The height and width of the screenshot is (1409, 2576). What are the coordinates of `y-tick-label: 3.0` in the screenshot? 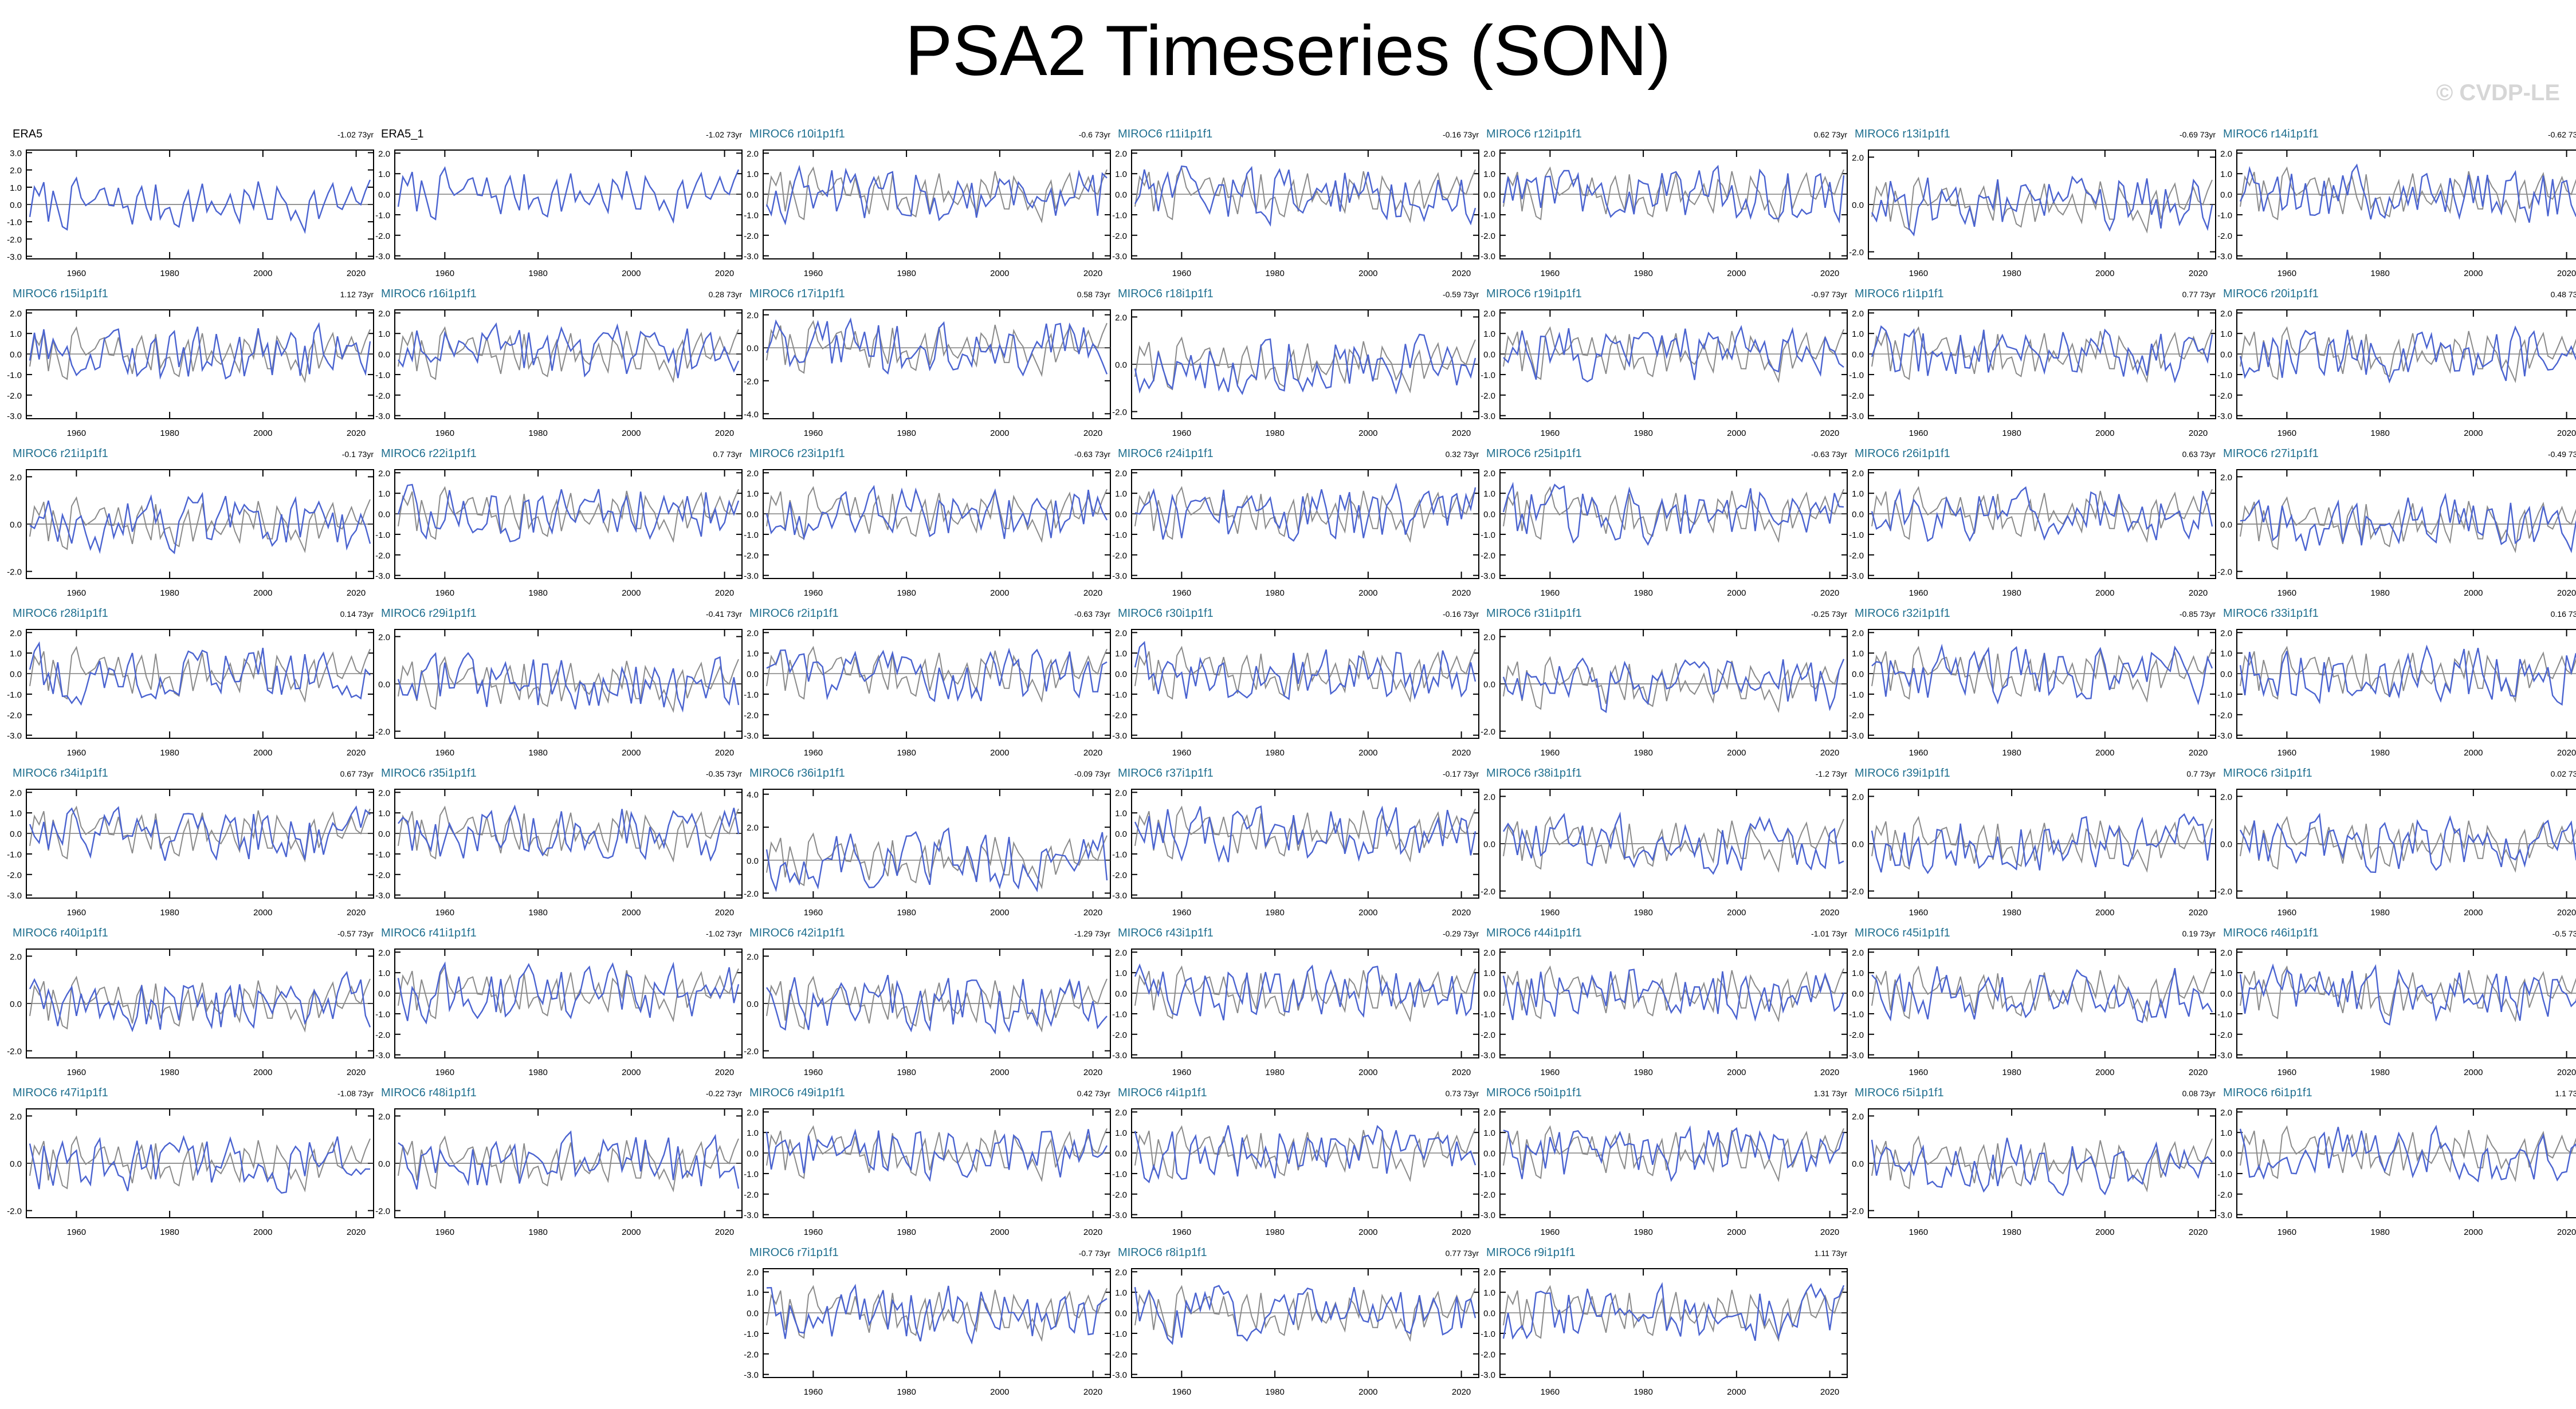 It's located at (16, 154).